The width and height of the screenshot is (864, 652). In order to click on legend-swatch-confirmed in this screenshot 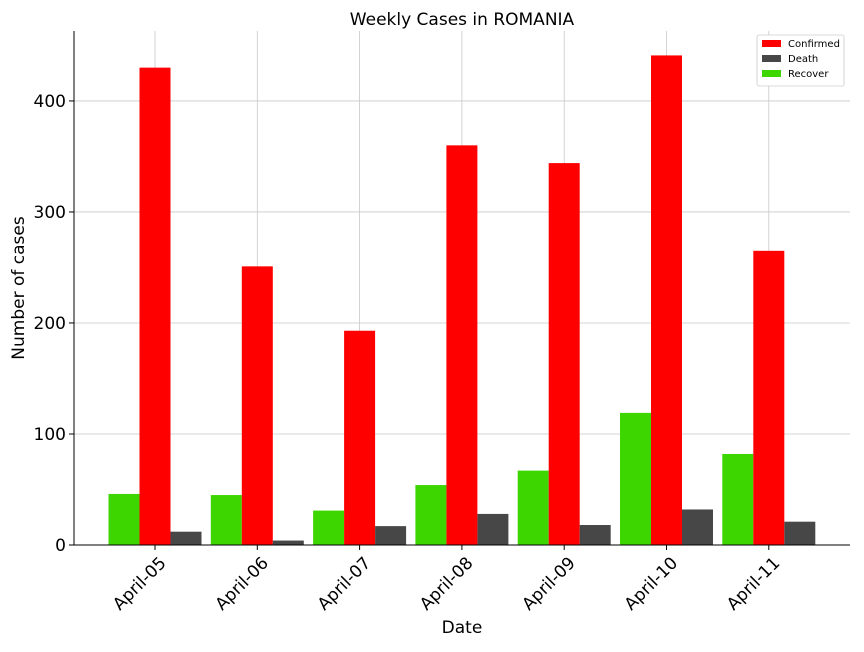, I will do `click(771, 43)`.